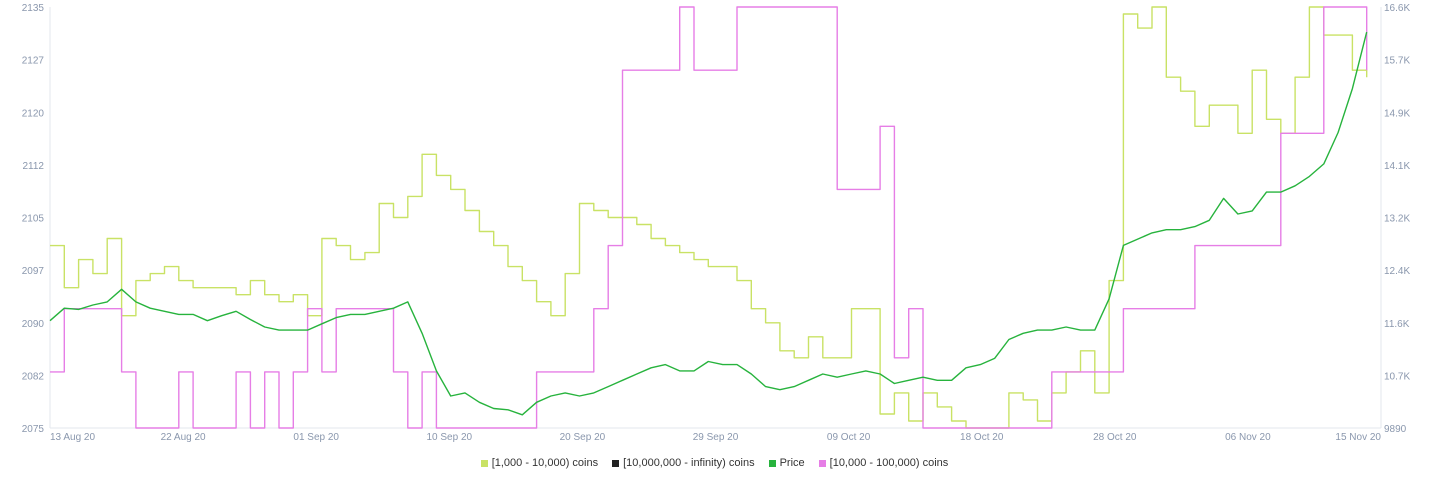 This screenshot has width=1429, height=484. What do you see at coordinates (583, 437) in the screenshot?
I see `x-tick-label: 20 Sep 20` at bounding box center [583, 437].